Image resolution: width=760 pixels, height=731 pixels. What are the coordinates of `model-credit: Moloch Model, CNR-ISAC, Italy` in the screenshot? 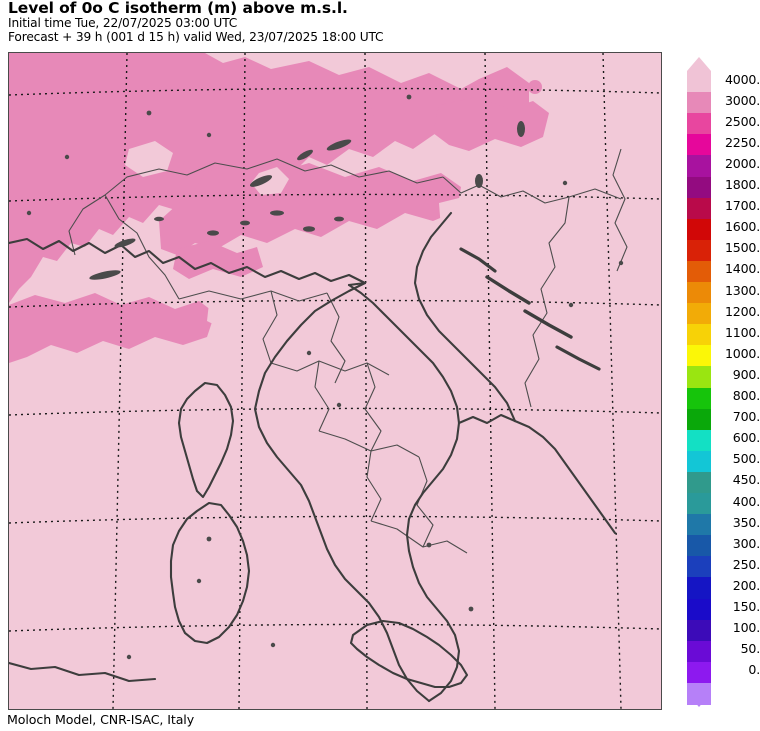 It's located at (101, 719).